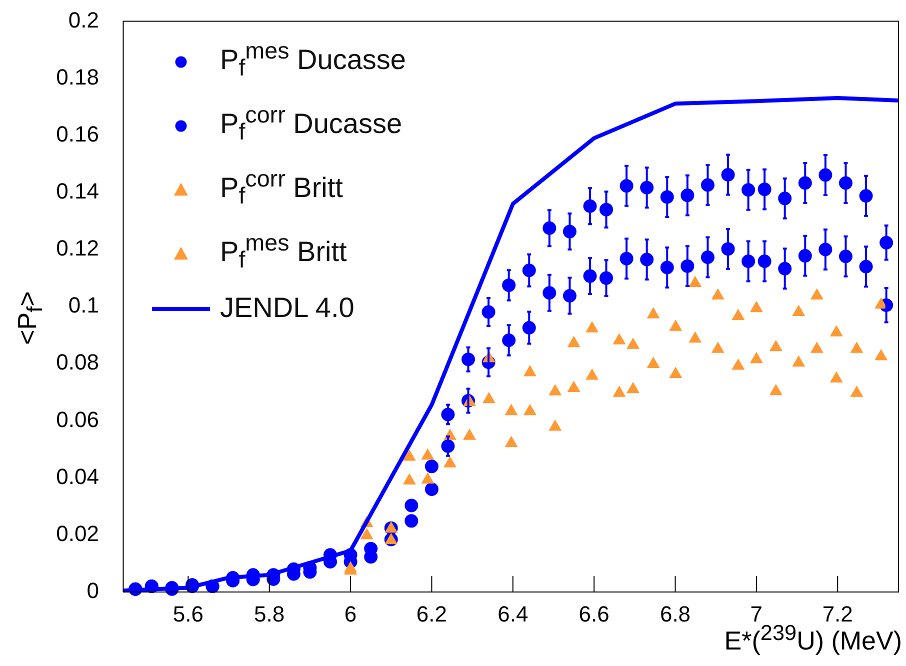  What do you see at coordinates (432, 613) in the screenshot?
I see `x-tick-label: 6.2` at bounding box center [432, 613].